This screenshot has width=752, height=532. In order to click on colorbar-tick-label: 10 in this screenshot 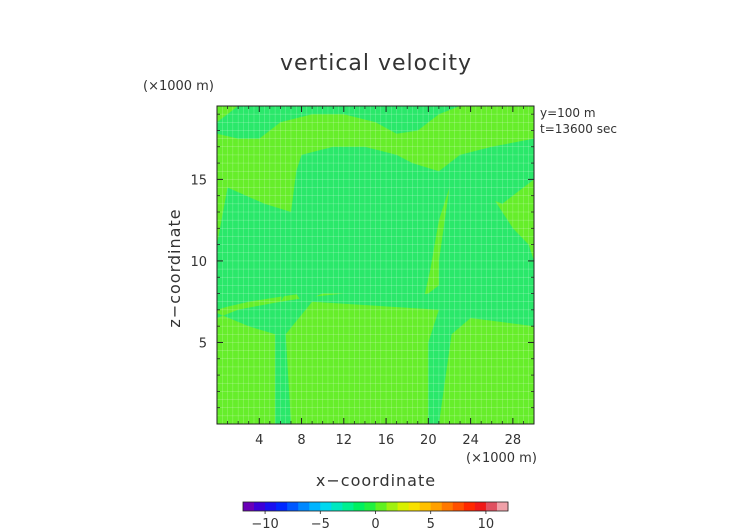, I will do `click(486, 524)`.